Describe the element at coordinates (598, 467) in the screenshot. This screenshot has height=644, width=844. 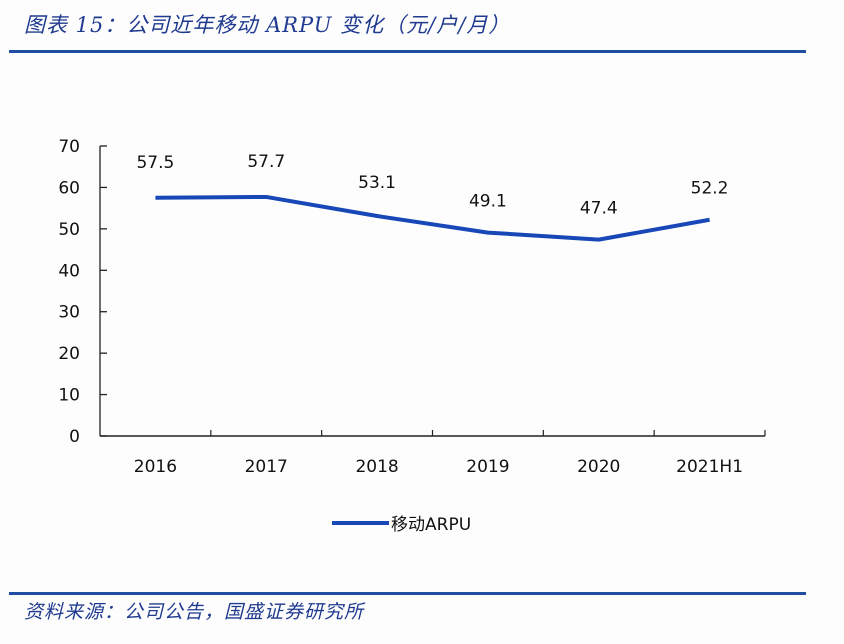
I see `x-tick-label: 2020` at that location.